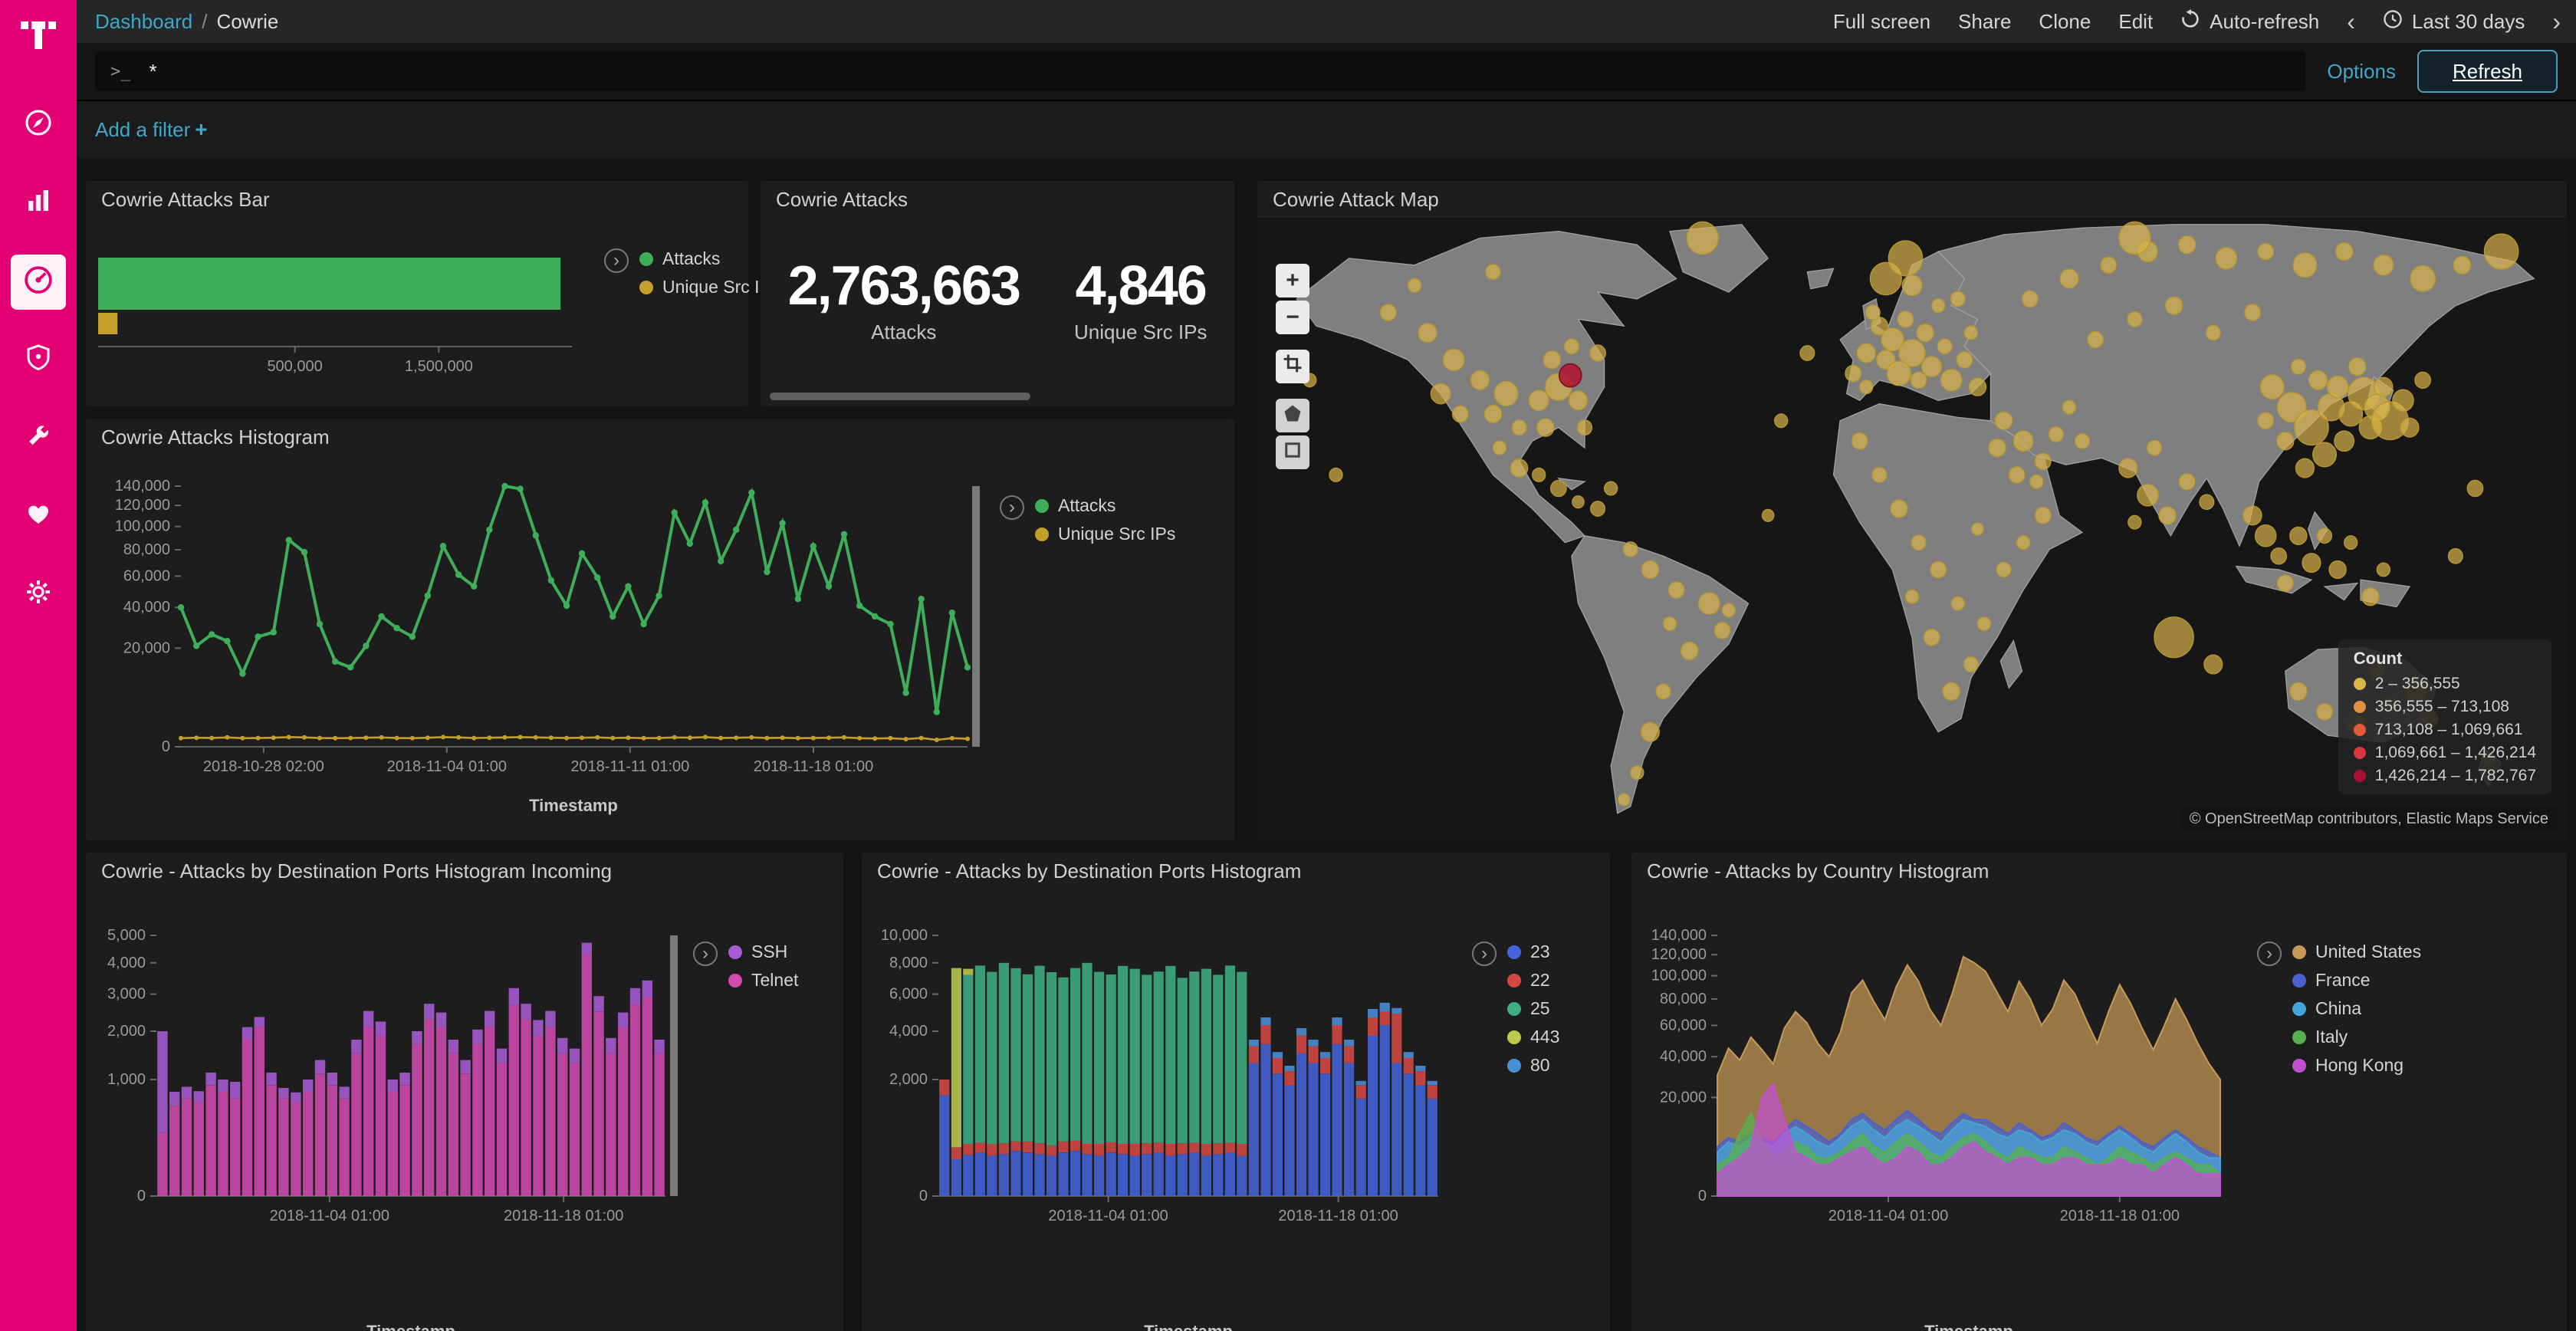 The width and height of the screenshot is (2576, 1331). Describe the element at coordinates (335, 308) in the screenshot. I see `attacks-bar-chart: 500,000 1,500,000` at that location.